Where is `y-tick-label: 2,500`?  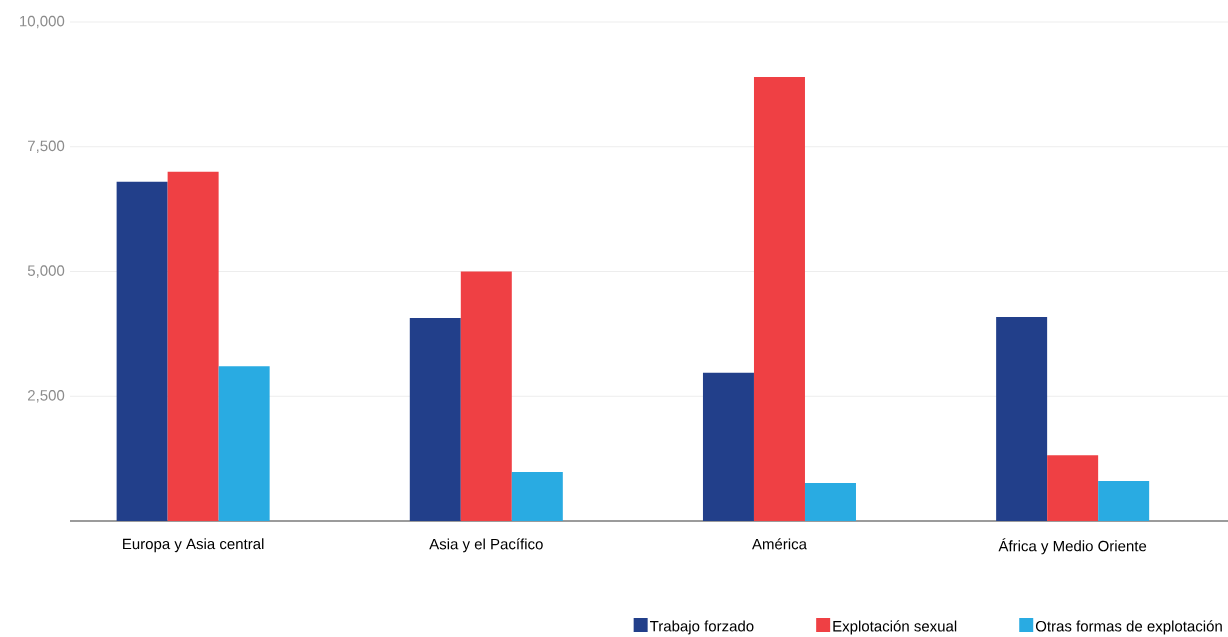 y-tick-label: 2,500 is located at coordinates (46, 396).